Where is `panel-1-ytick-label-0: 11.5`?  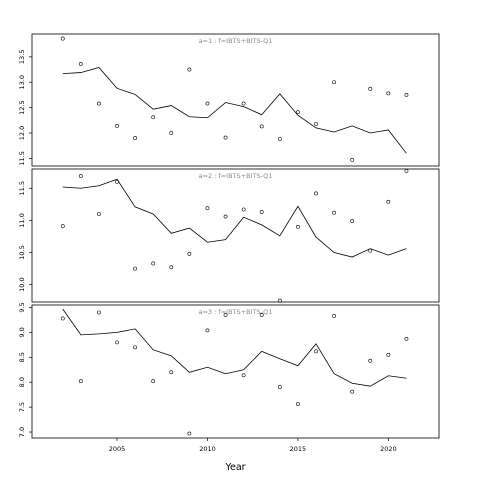
panel-1-ytick-label-0: 11.5 is located at coordinates (22, 158).